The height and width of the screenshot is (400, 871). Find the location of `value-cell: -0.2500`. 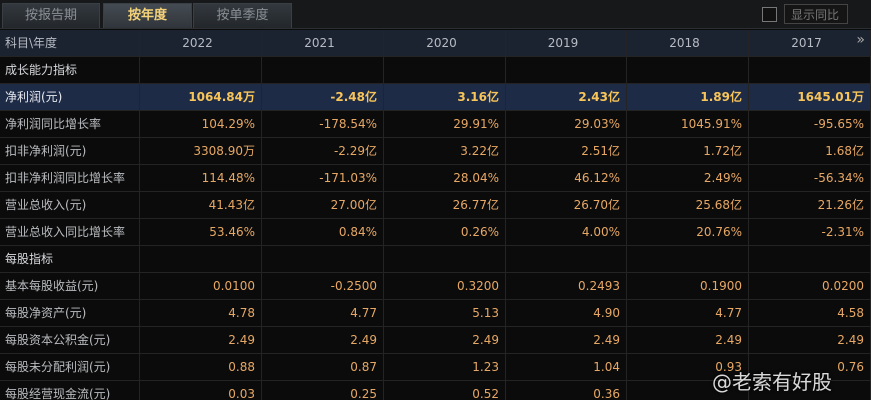

value-cell: -0.2500 is located at coordinates (323, 286).